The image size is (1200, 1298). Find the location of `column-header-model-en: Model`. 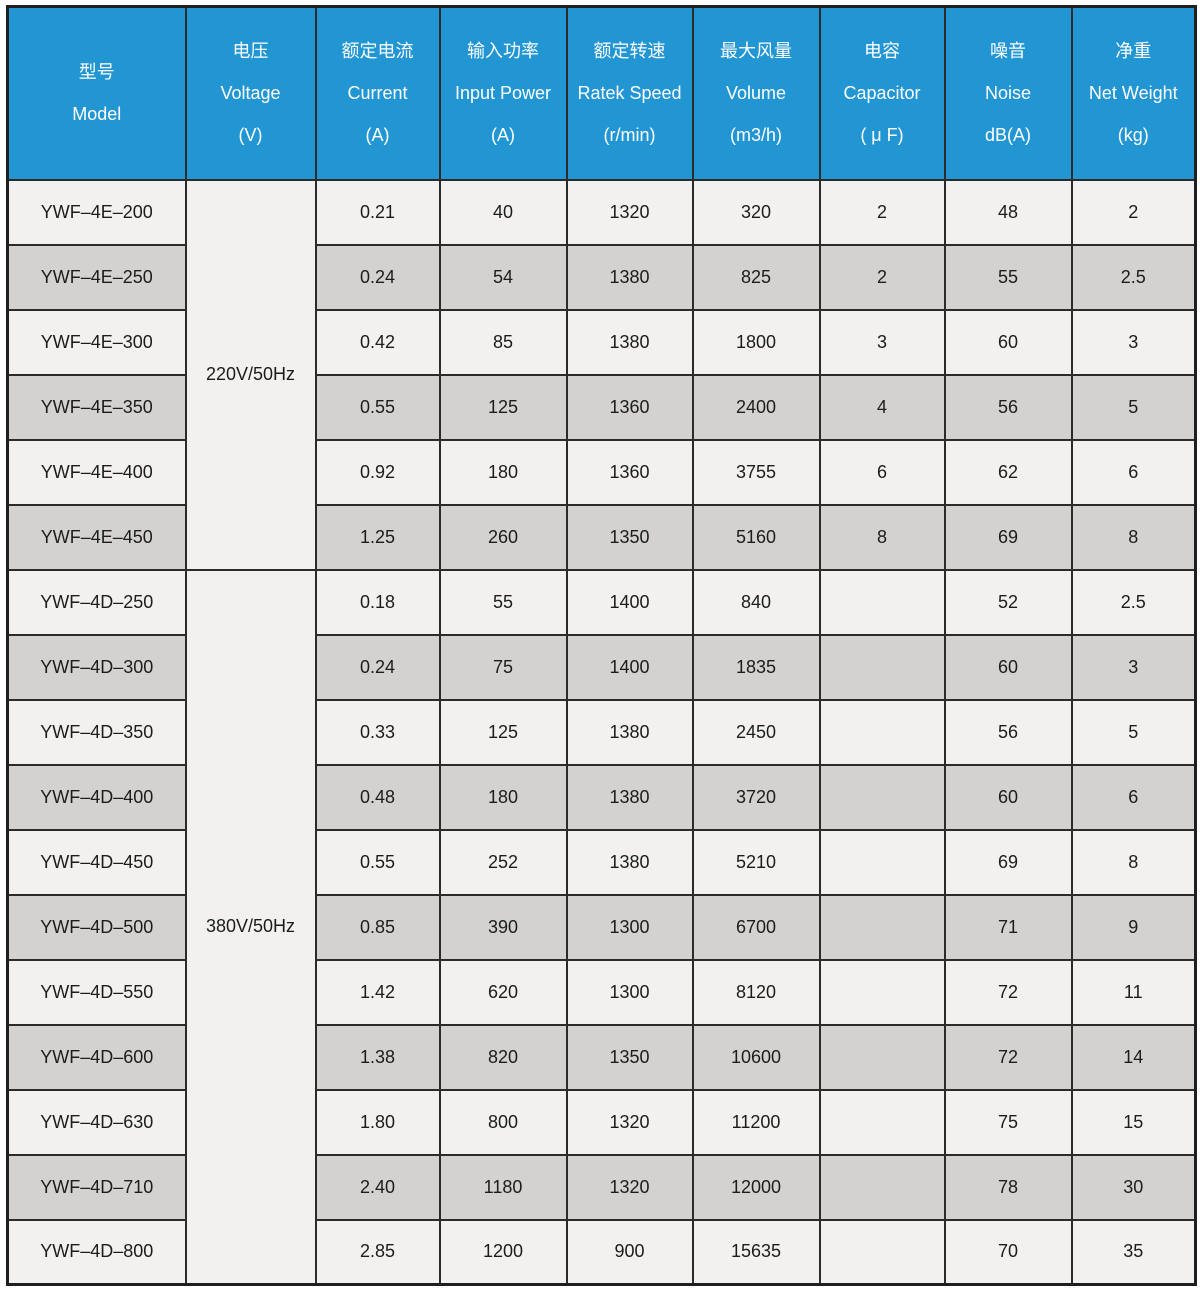

column-header-model-en: Model is located at coordinates (97, 114).